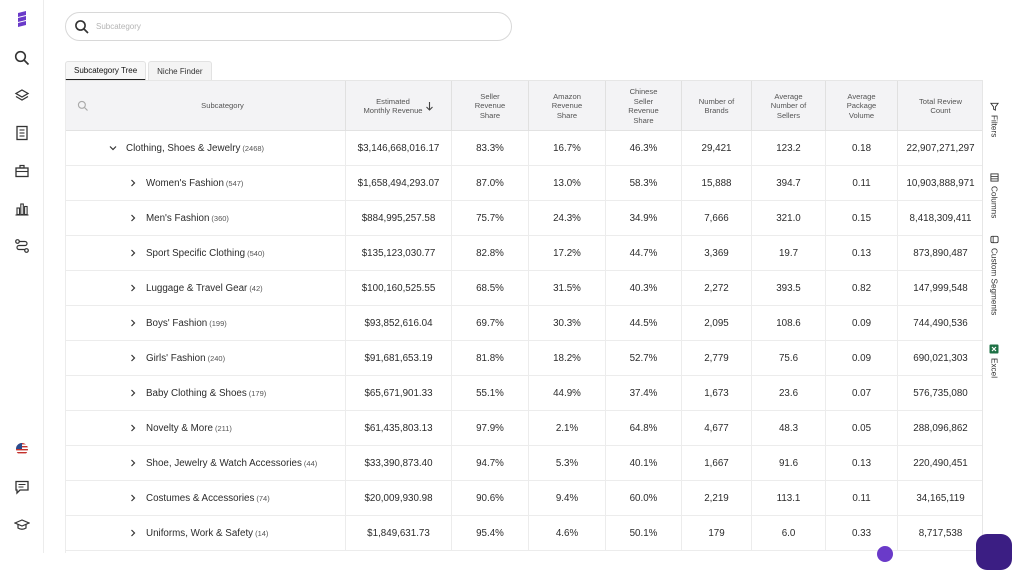 The height and width of the screenshot is (570, 1024). Describe the element at coordinates (643, 533) in the screenshot. I see `cell-chinese-seller-revenue-share: 50.1%` at that location.